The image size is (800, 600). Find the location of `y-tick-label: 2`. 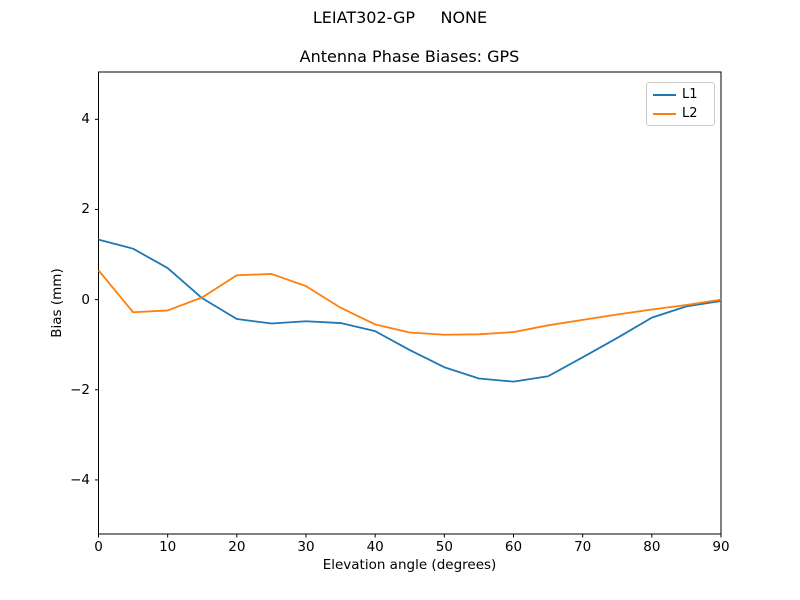

y-tick-label: 2 is located at coordinates (85, 209).